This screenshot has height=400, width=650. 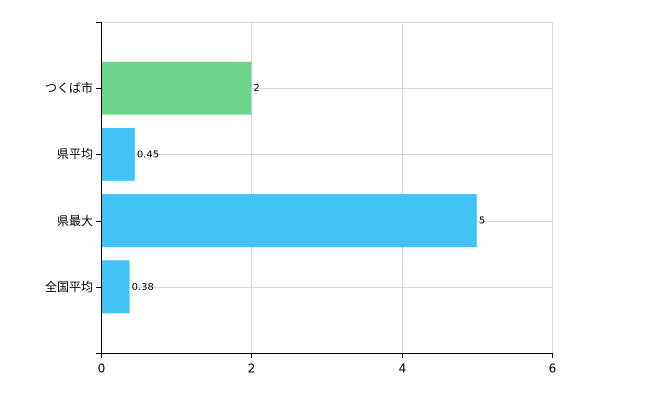 I want to click on y-tick-label: 県最大, so click(x=75, y=221).